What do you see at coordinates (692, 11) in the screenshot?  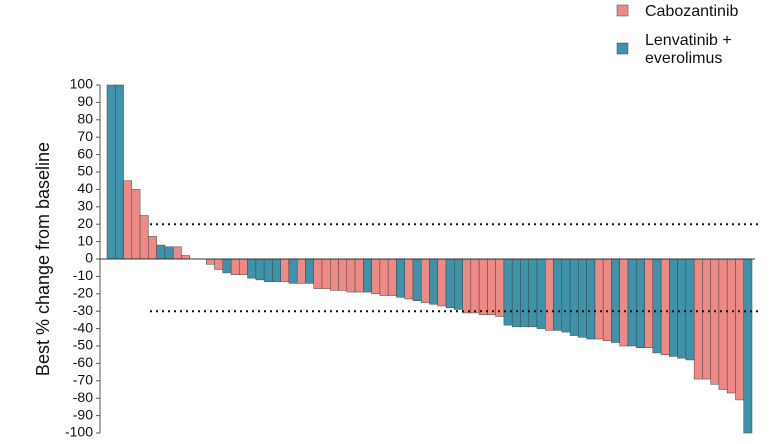 I see `legend-label: Cabozantinib` at bounding box center [692, 11].